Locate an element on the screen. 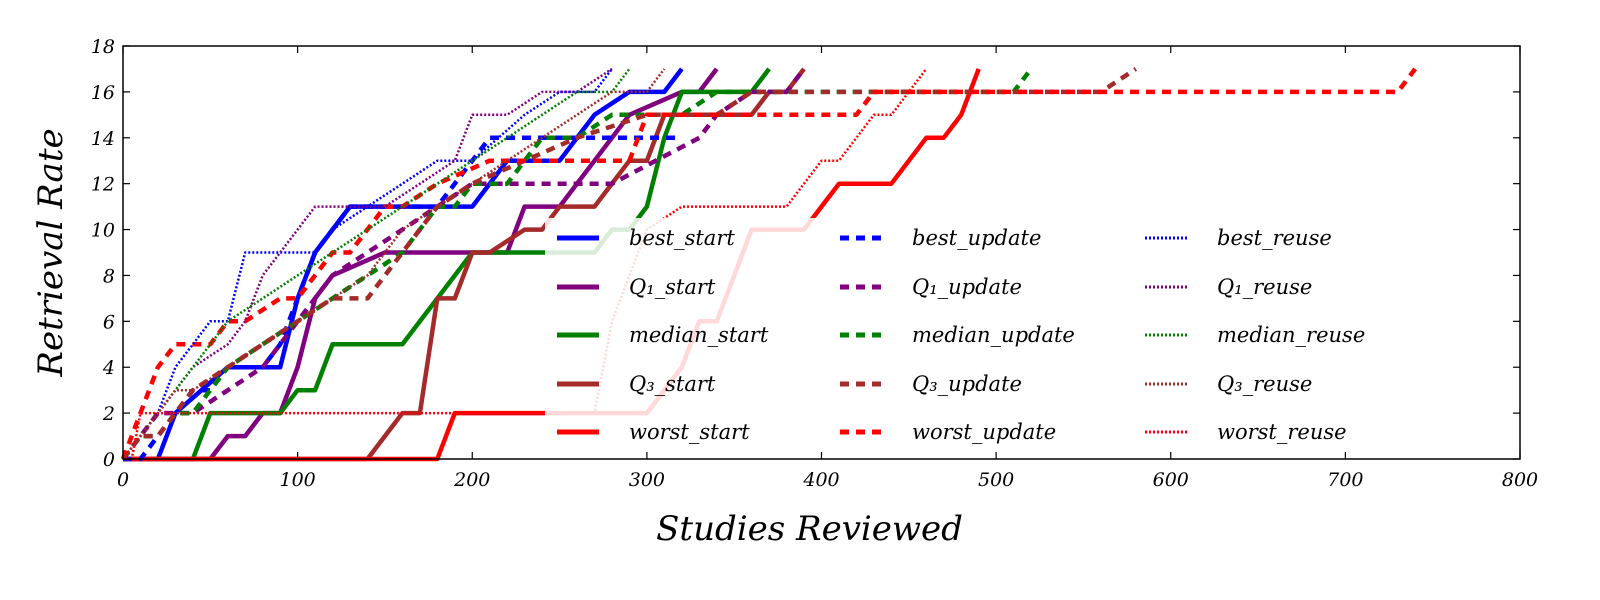 The image size is (1600, 600). y-tick-label: 4 is located at coordinates (108, 368).